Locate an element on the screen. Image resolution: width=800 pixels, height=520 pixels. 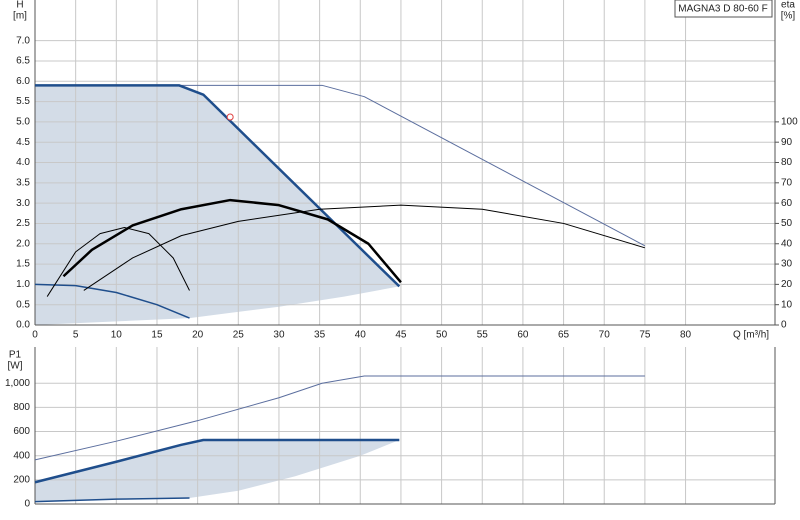
x-tick-label: 75 is located at coordinates (645, 335).